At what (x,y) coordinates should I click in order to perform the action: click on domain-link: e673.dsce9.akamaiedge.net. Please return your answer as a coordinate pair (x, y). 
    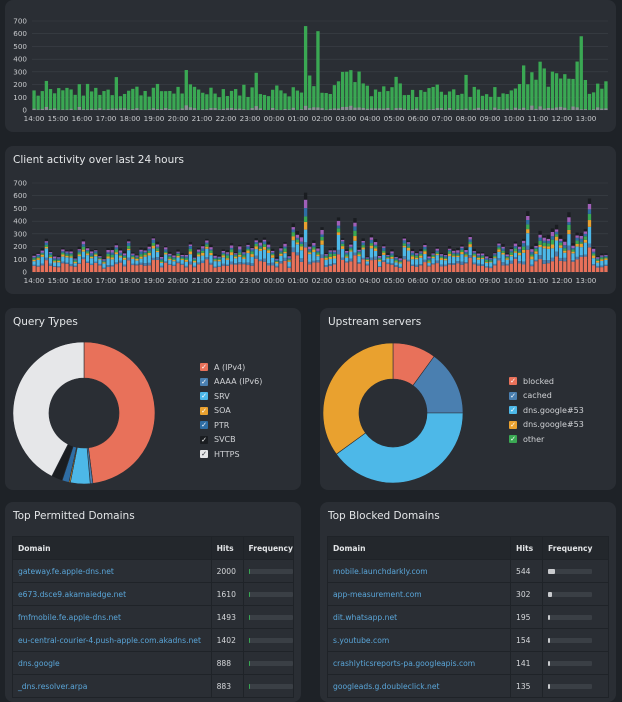
    Looking at the image, I should click on (72, 594).